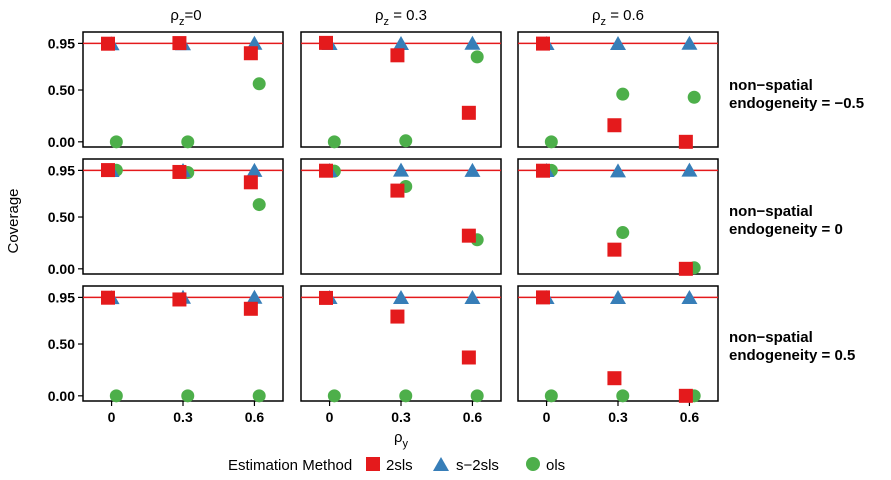  I want to click on panel-r2-c2: 0 0.3 0.6, so click(618, 355).